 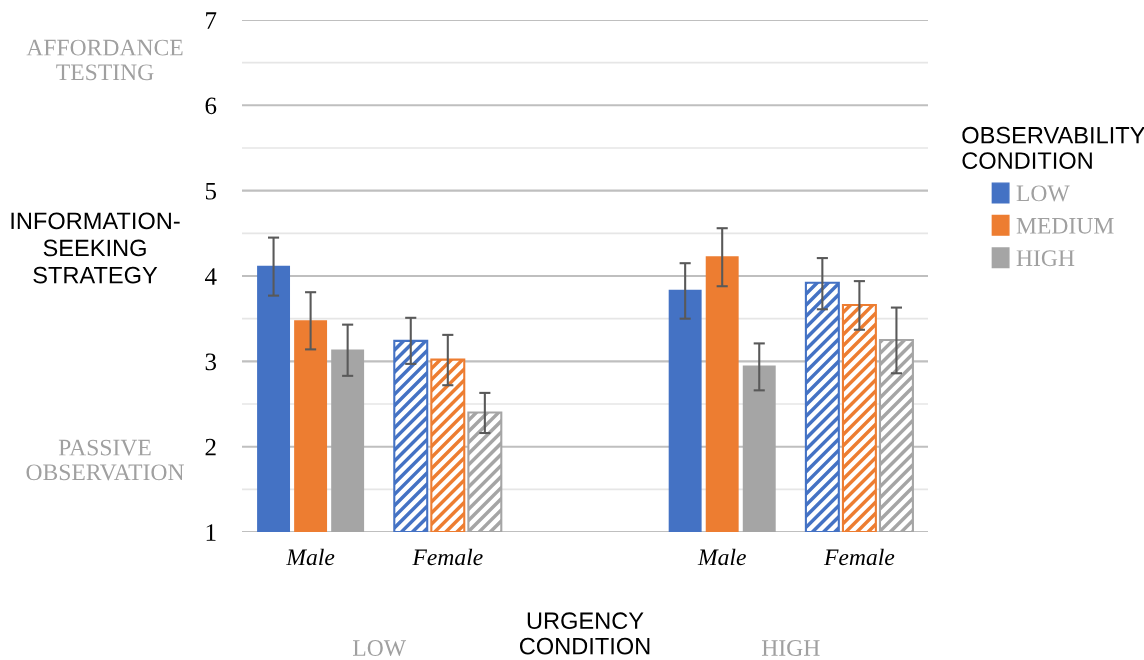 What do you see at coordinates (1043, 193) in the screenshot?
I see `legend-label: LOW` at bounding box center [1043, 193].